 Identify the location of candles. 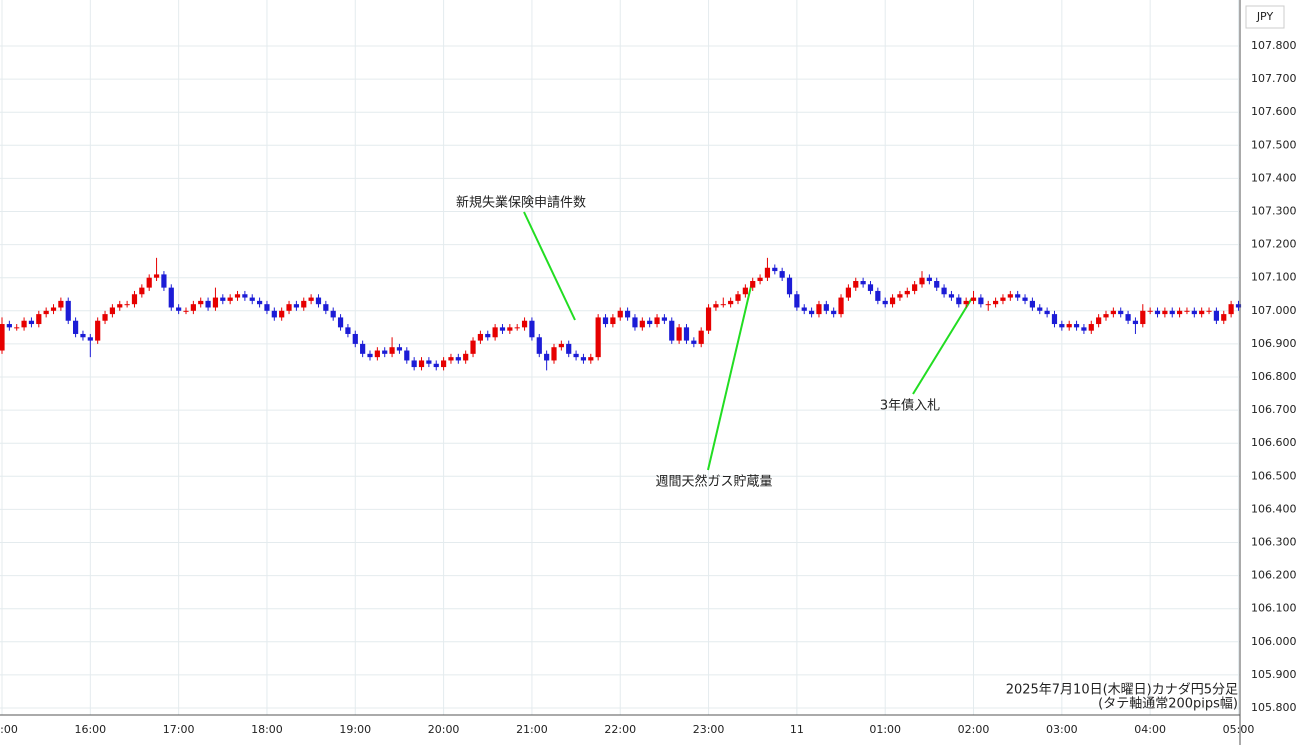
(621, 314).